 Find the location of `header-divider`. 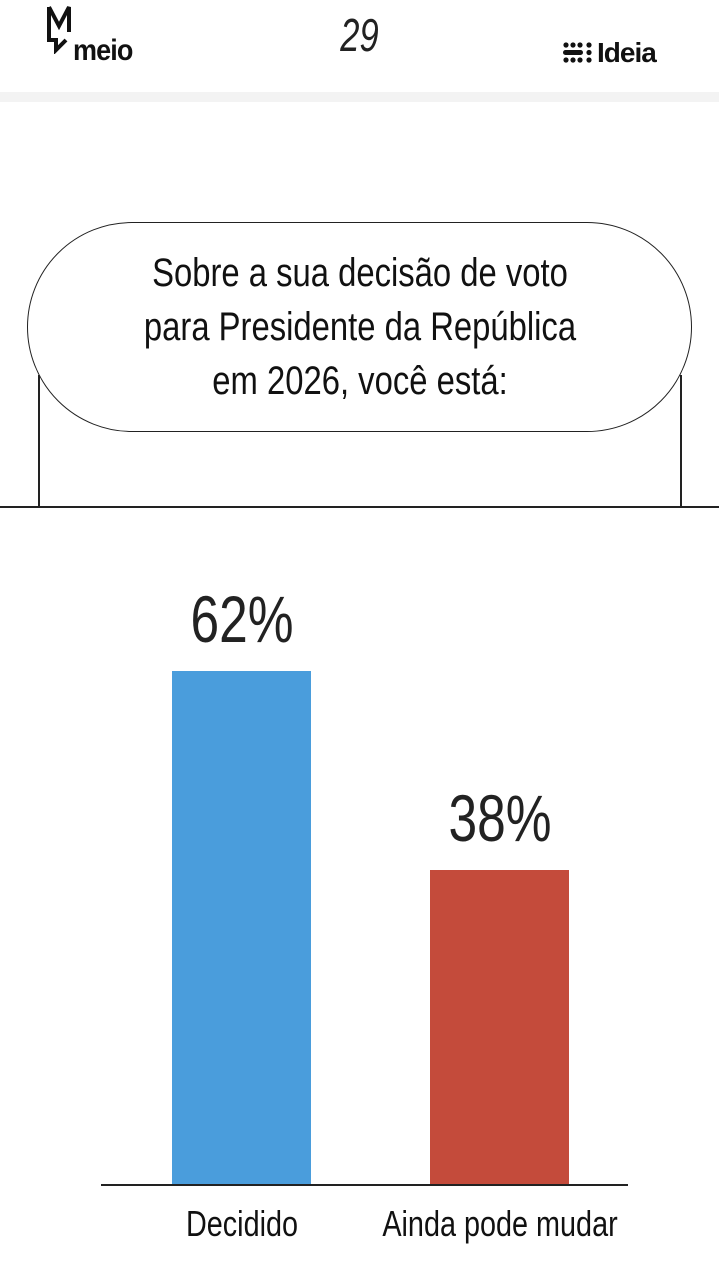

header-divider is located at coordinates (359, 97).